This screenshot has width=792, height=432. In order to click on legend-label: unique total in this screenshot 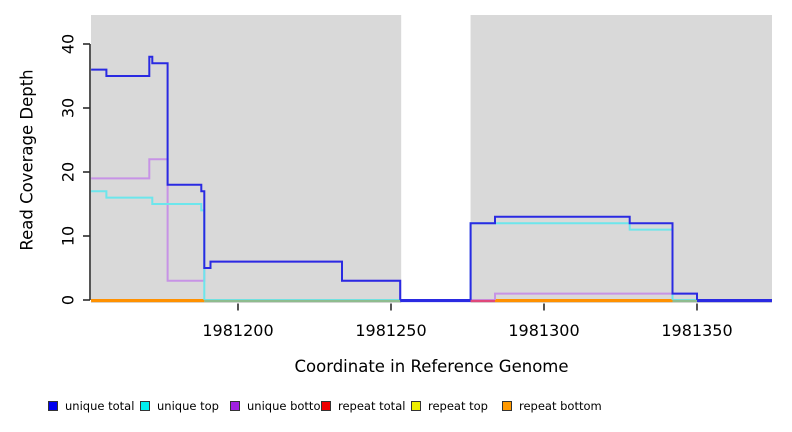, I will do `click(100, 405)`.